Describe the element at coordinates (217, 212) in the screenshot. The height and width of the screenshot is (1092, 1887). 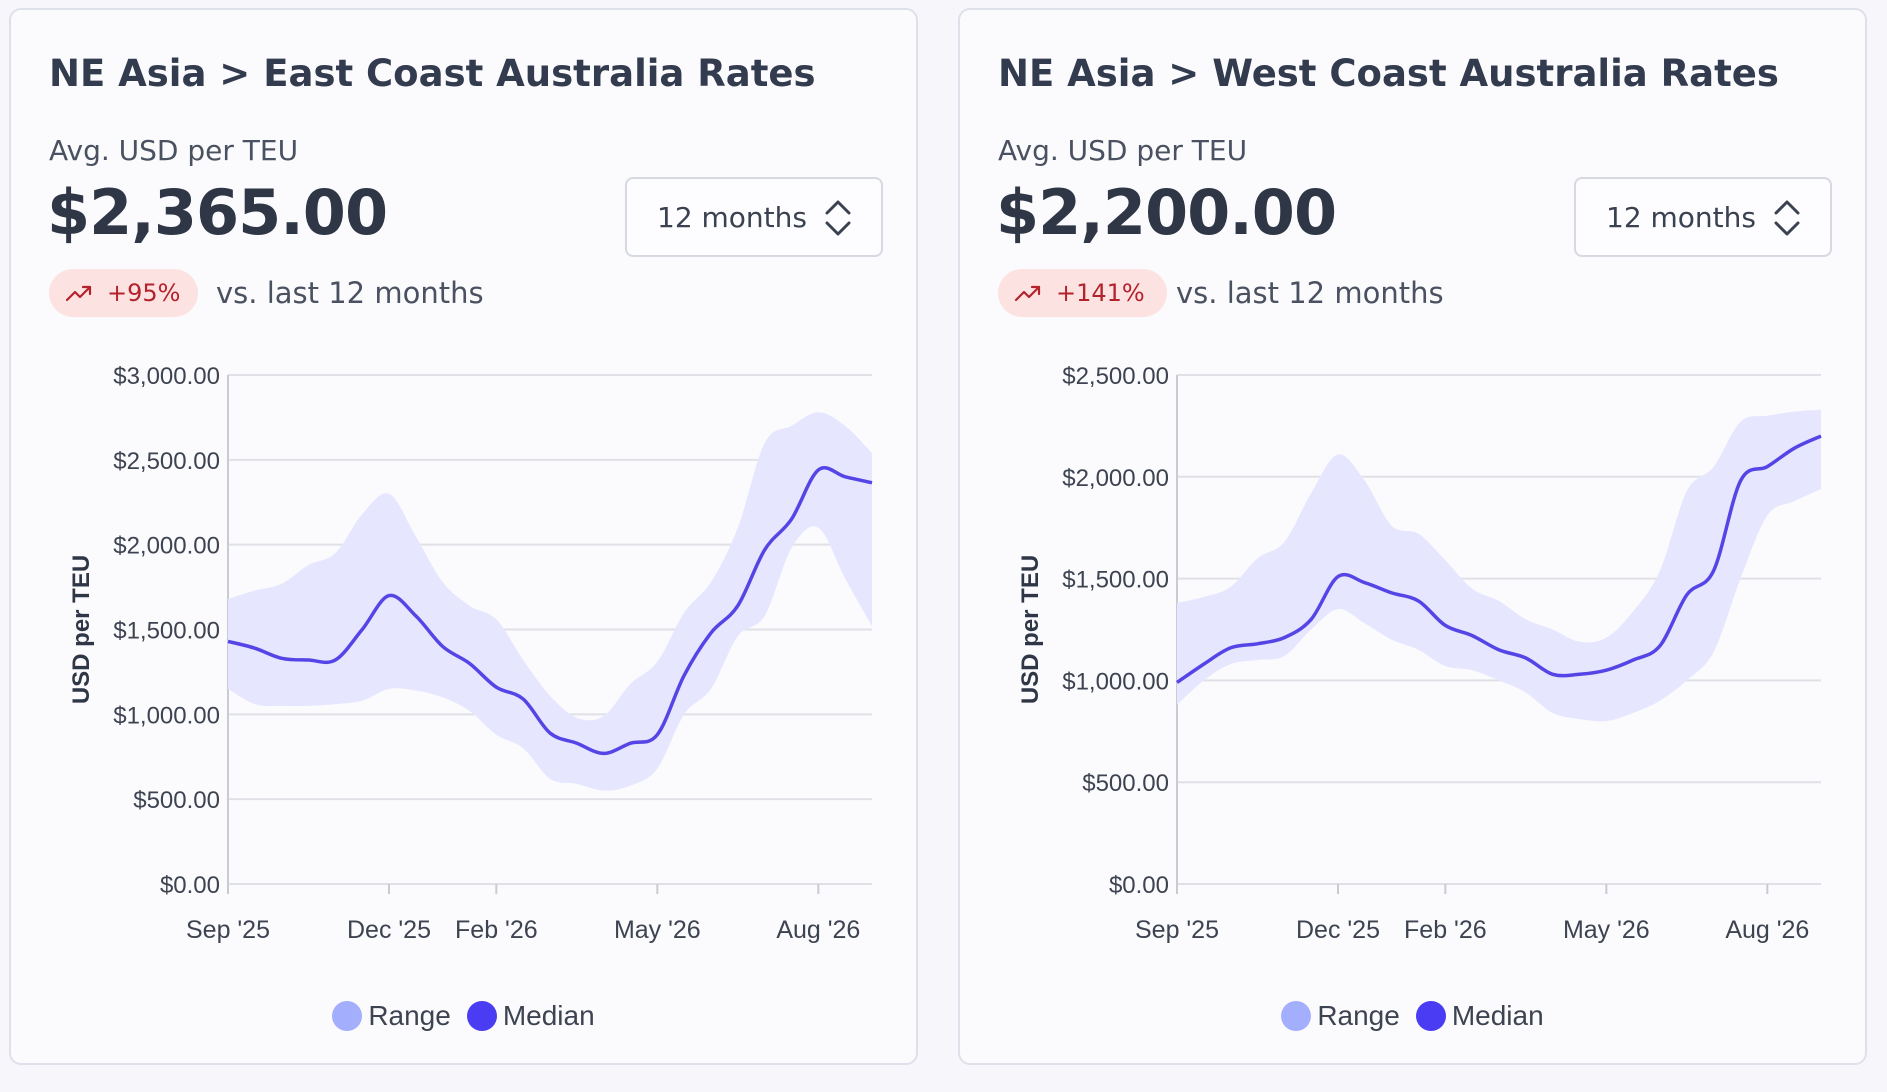
I see `average-rate-value: $2,365.00` at that location.